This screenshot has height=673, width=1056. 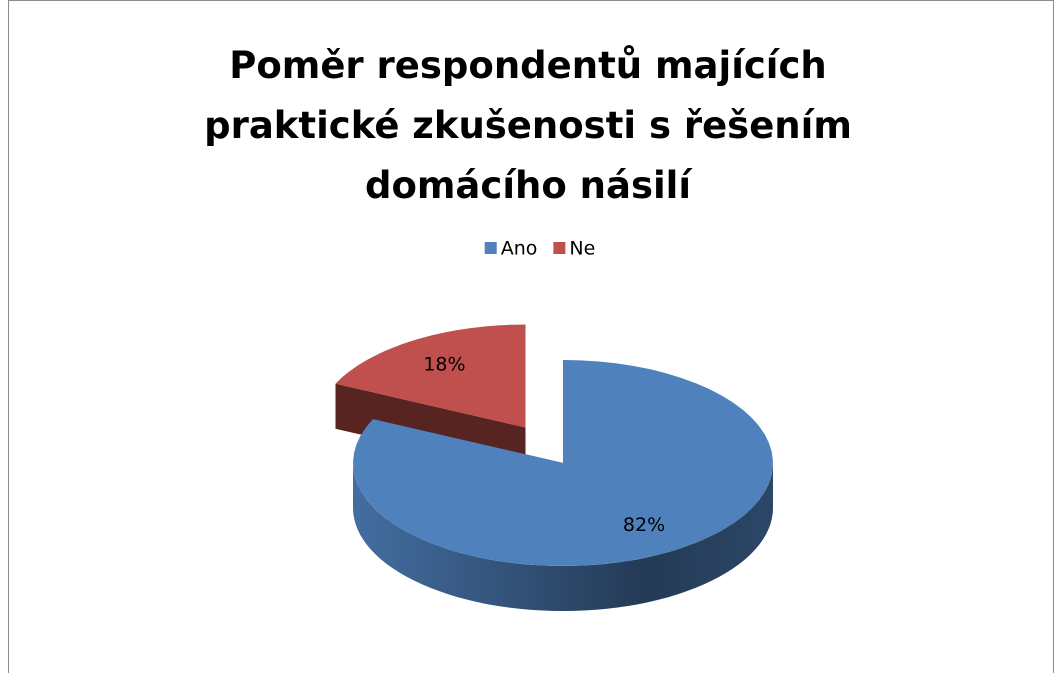 I want to click on data-label: 82%, so click(x=644, y=525).